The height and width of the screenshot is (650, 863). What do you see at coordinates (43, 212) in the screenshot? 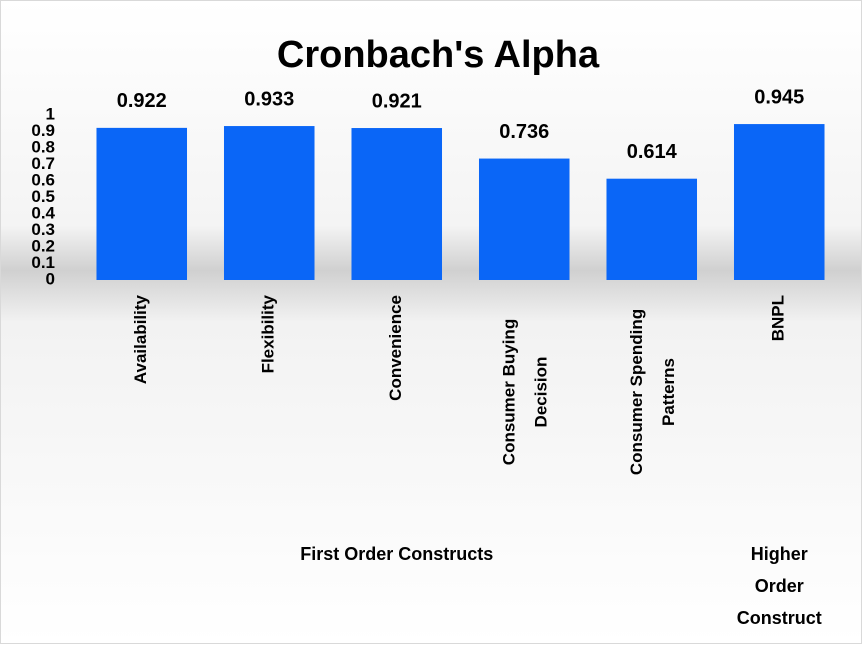
I see `y-tick-label: 0.4` at bounding box center [43, 212].